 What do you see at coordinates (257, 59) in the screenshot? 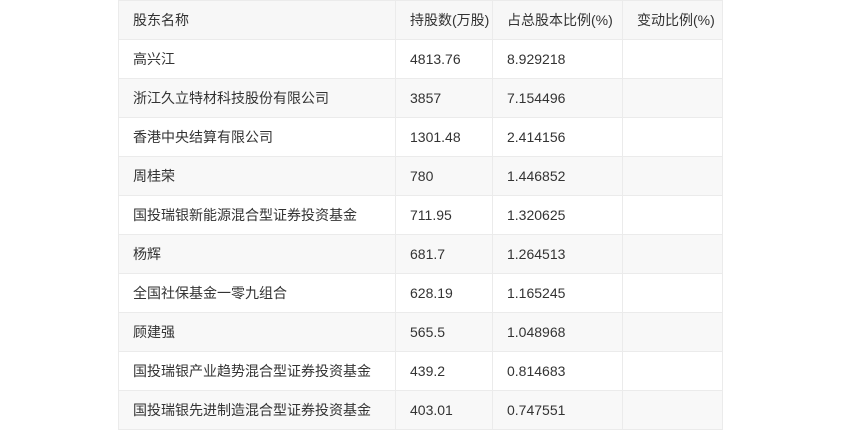
I see `cell-holder-name: 高兴江` at bounding box center [257, 59].